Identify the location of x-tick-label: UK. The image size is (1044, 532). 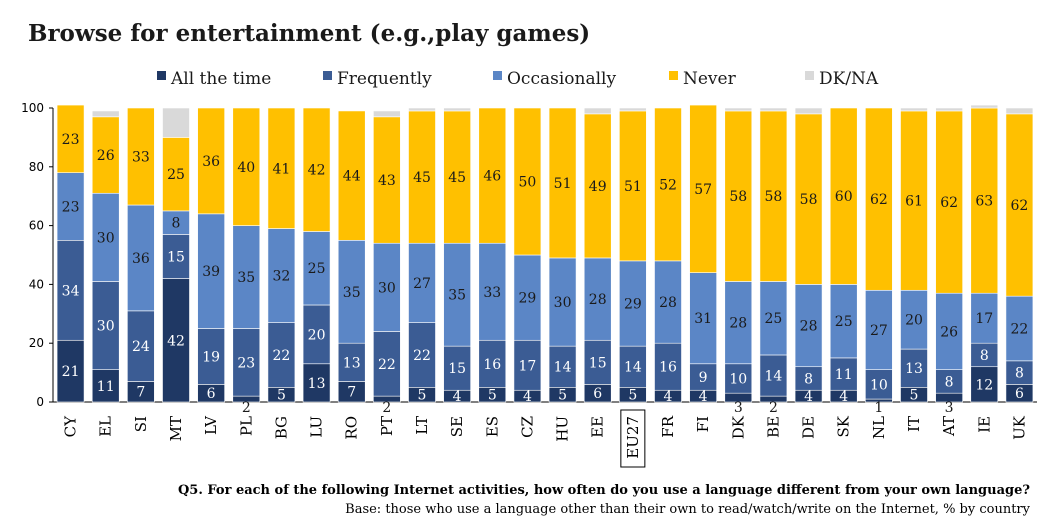
(1019, 427).